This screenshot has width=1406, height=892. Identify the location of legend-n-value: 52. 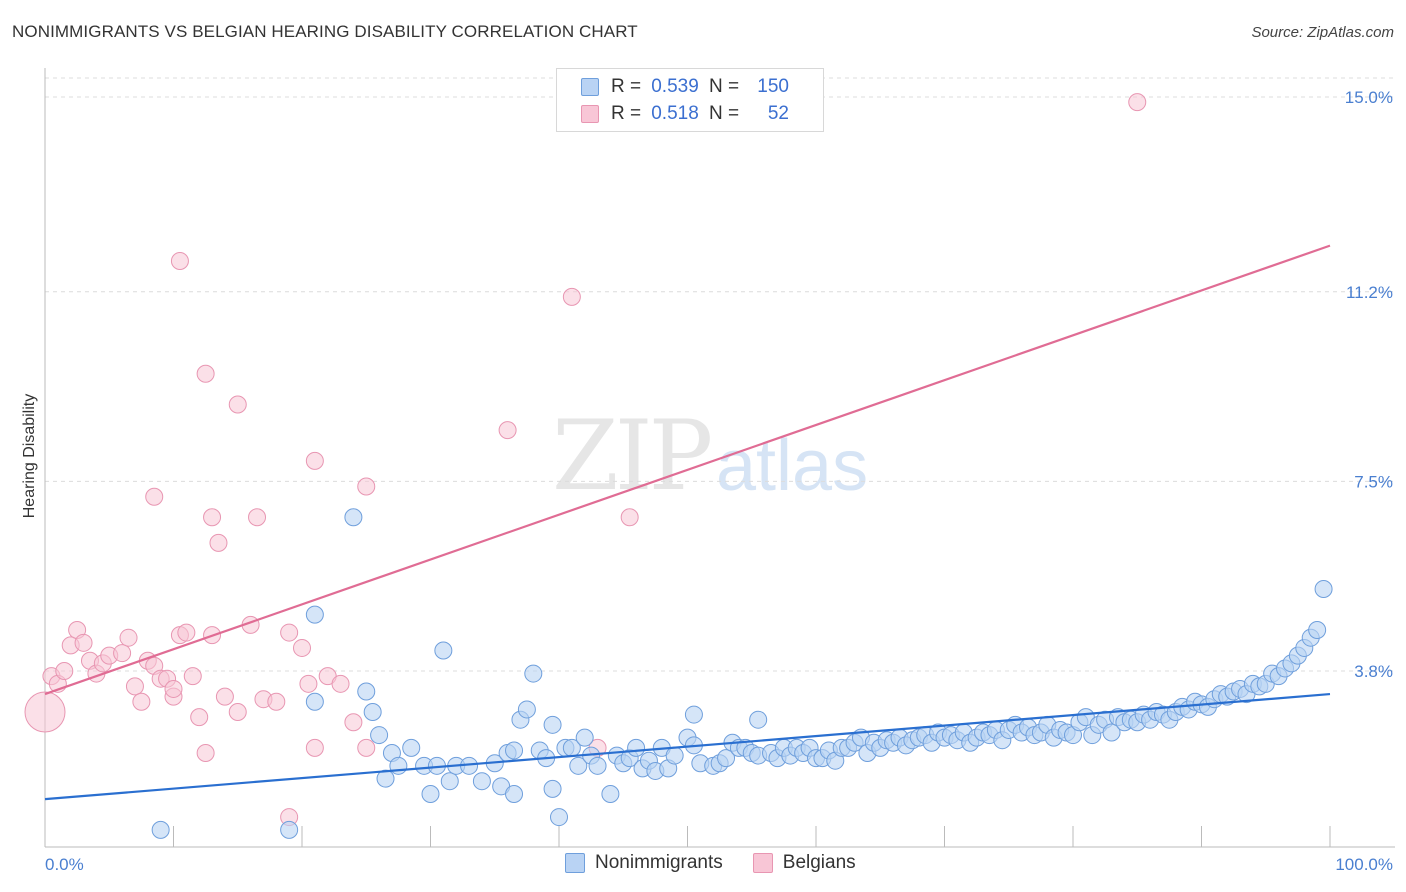
(778, 113).